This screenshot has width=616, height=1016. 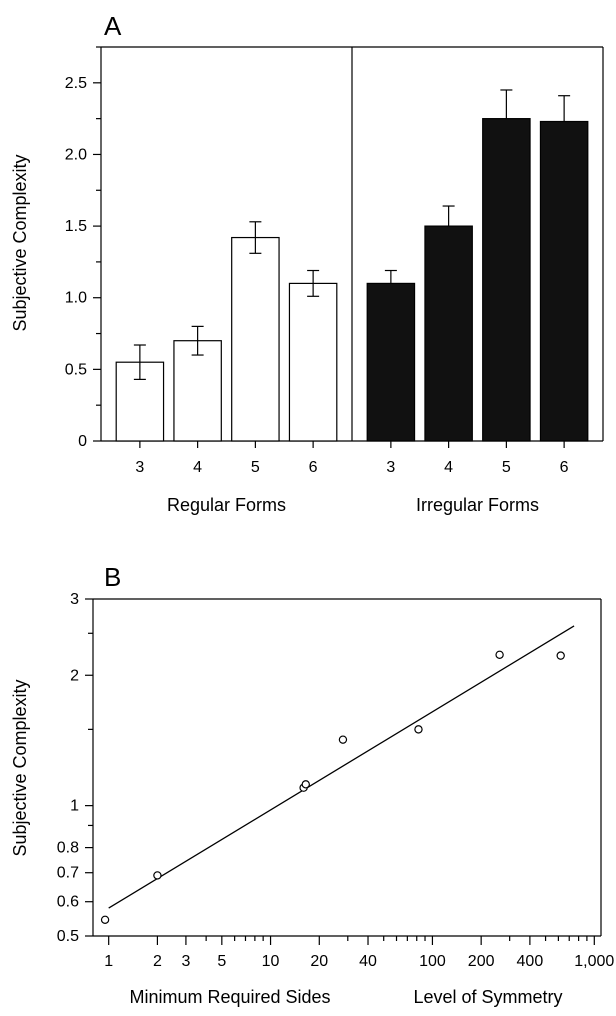 What do you see at coordinates (229, 997) in the screenshot?
I see `panel-b-x-axis-title-sides: Minimum Required Sides` at bounding box center [229, 997].